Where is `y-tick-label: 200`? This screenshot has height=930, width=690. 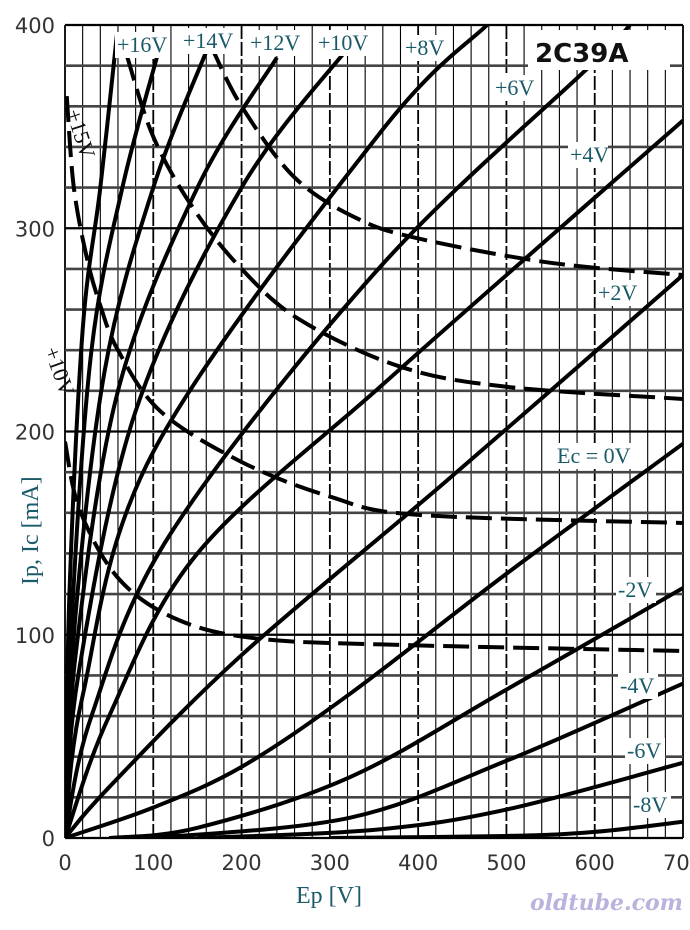
y-tick-label: 200 is located at coordinates (35, 433).